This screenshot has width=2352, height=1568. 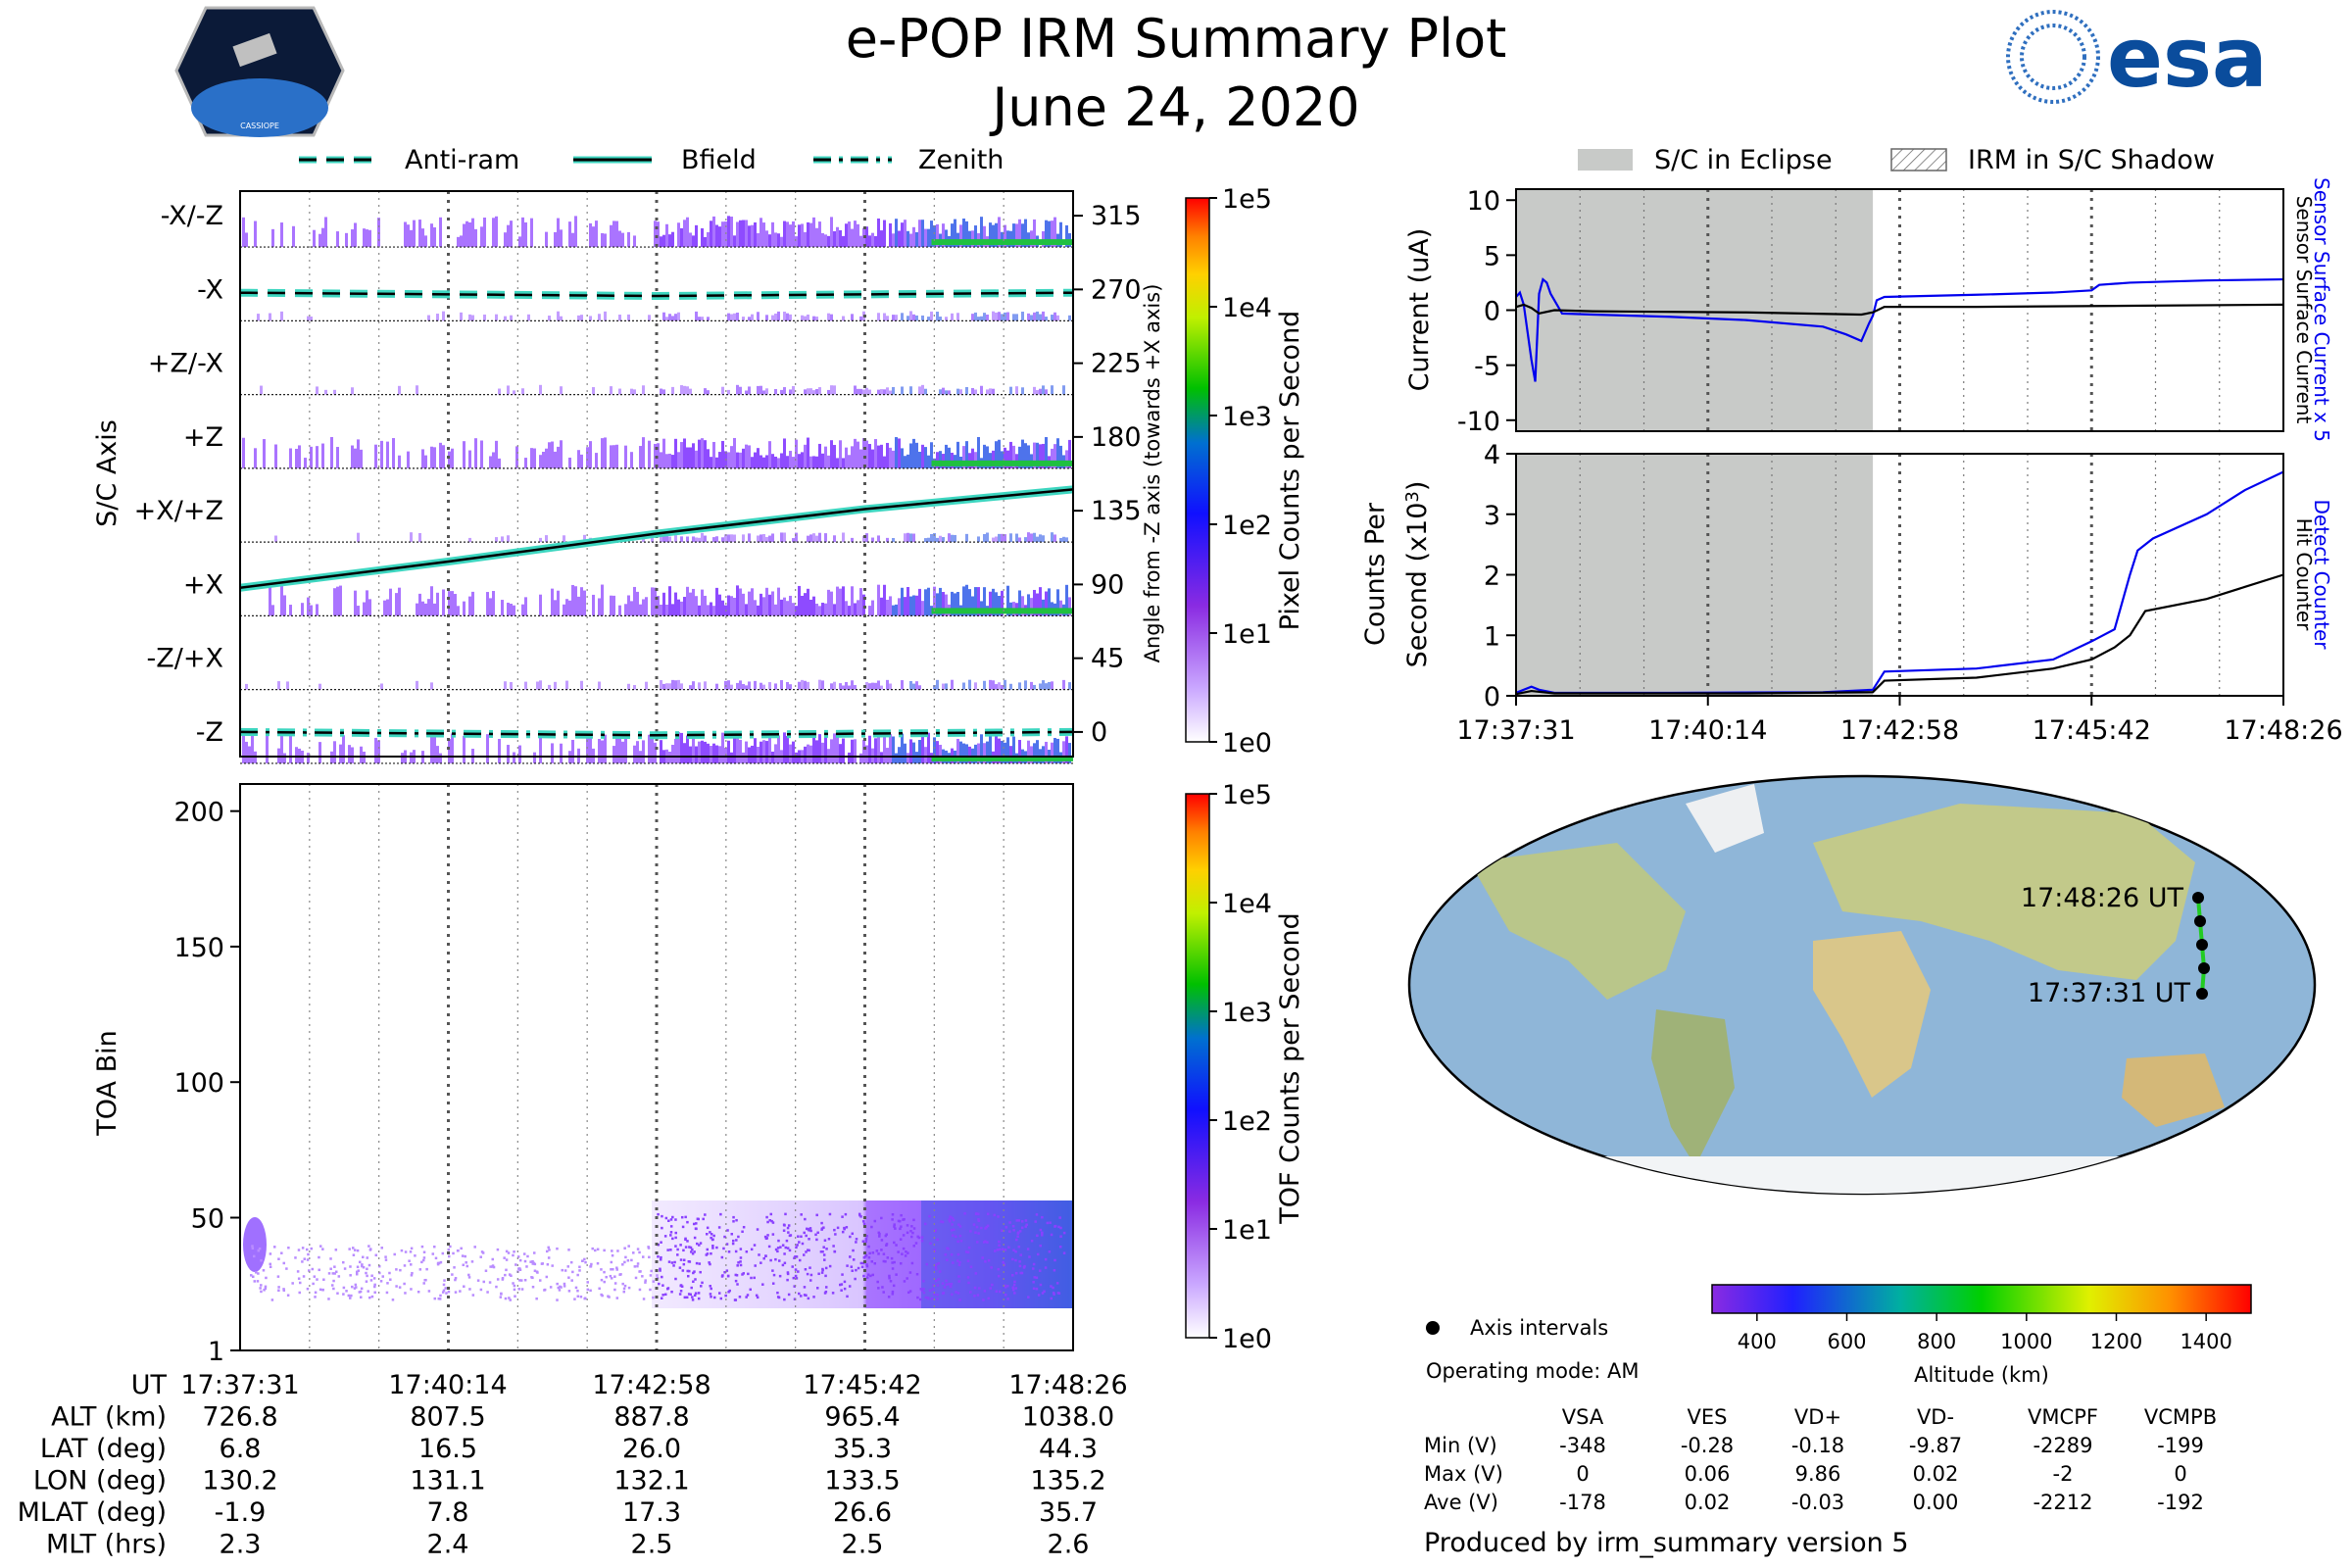 I want to click on tof-colorbar-label: TOF Counts per Second, so click(x=1290, y=1068).